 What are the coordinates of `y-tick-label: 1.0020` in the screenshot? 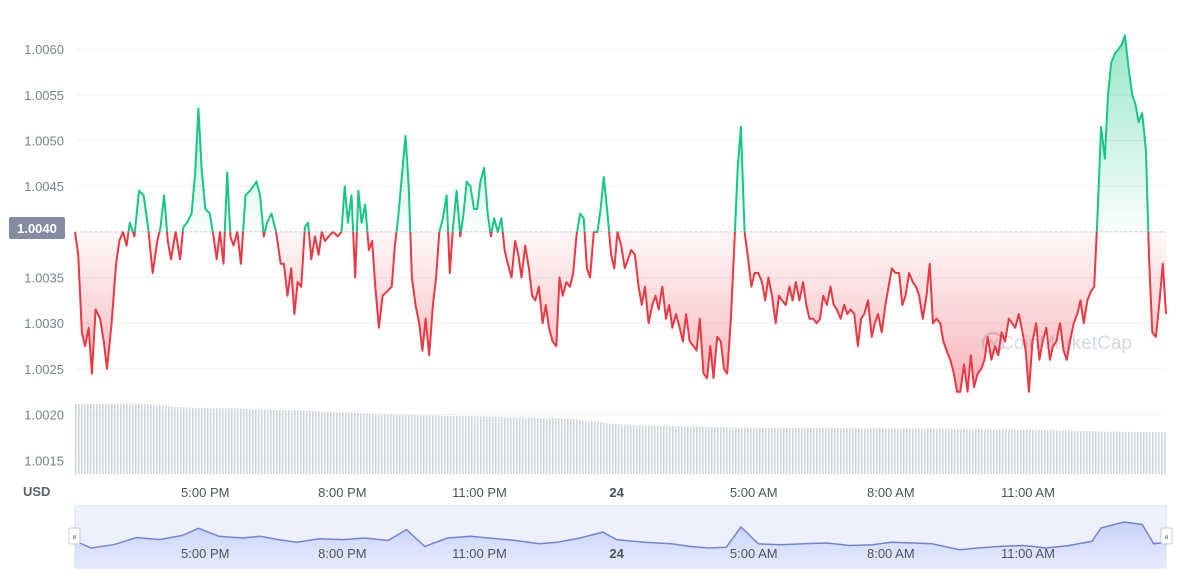 It's located at (44, 415).